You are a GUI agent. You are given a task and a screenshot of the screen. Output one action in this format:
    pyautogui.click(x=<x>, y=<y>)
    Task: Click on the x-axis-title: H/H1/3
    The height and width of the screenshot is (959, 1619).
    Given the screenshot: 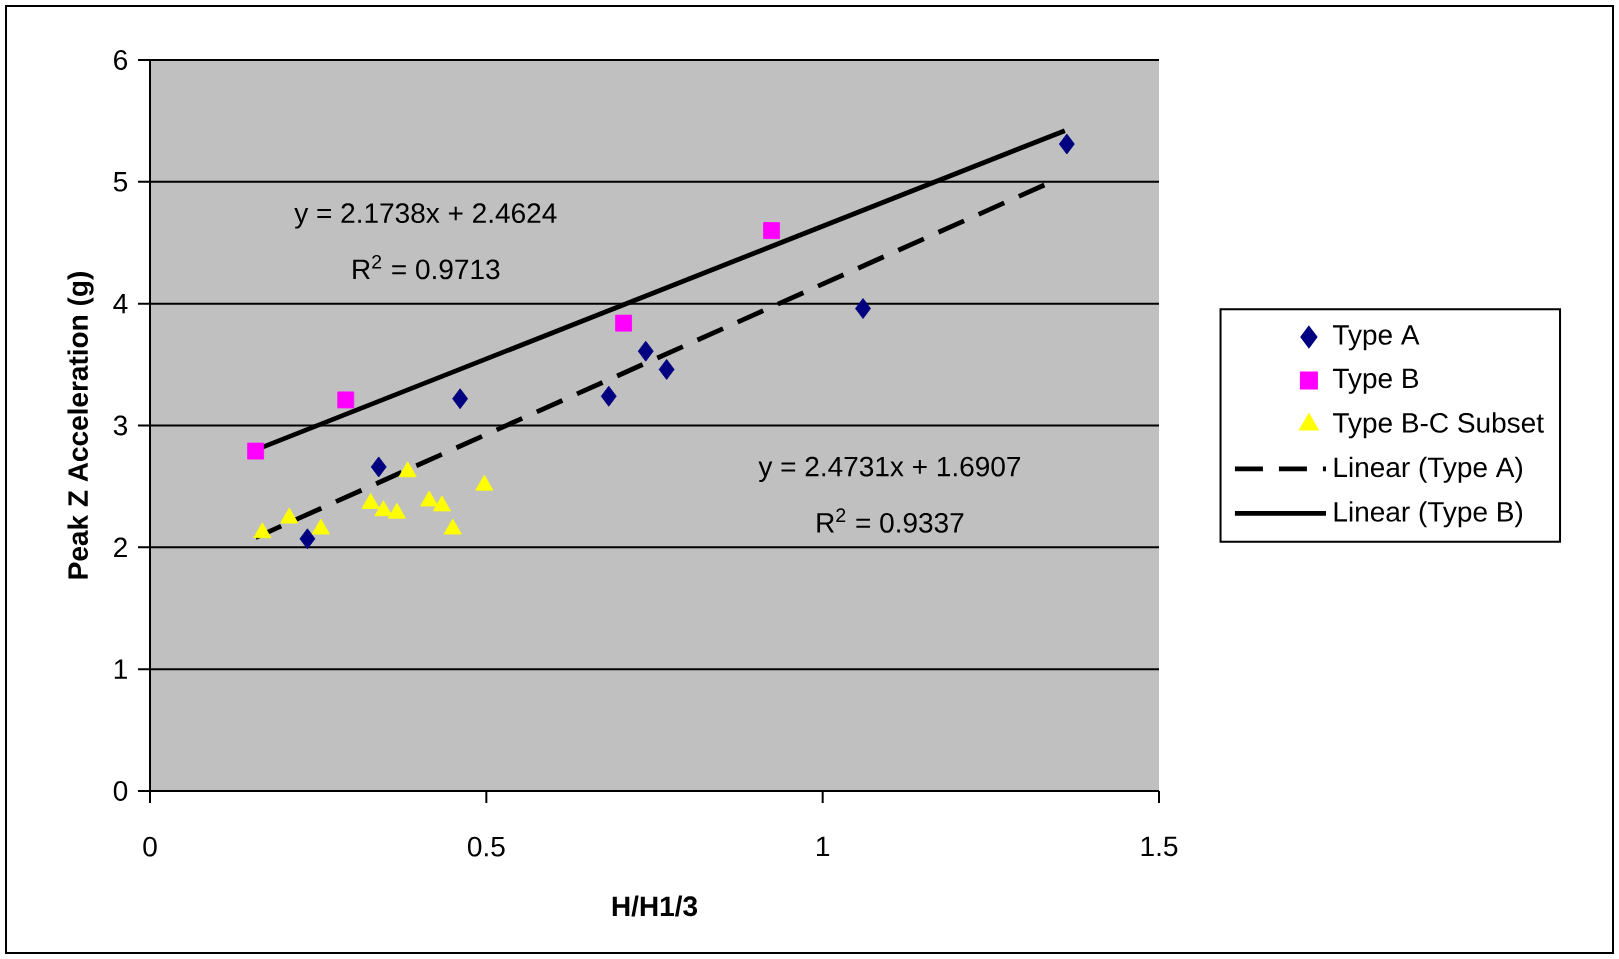 What is the action you would take?
    pyautogui.click(x=655, y=906)
    